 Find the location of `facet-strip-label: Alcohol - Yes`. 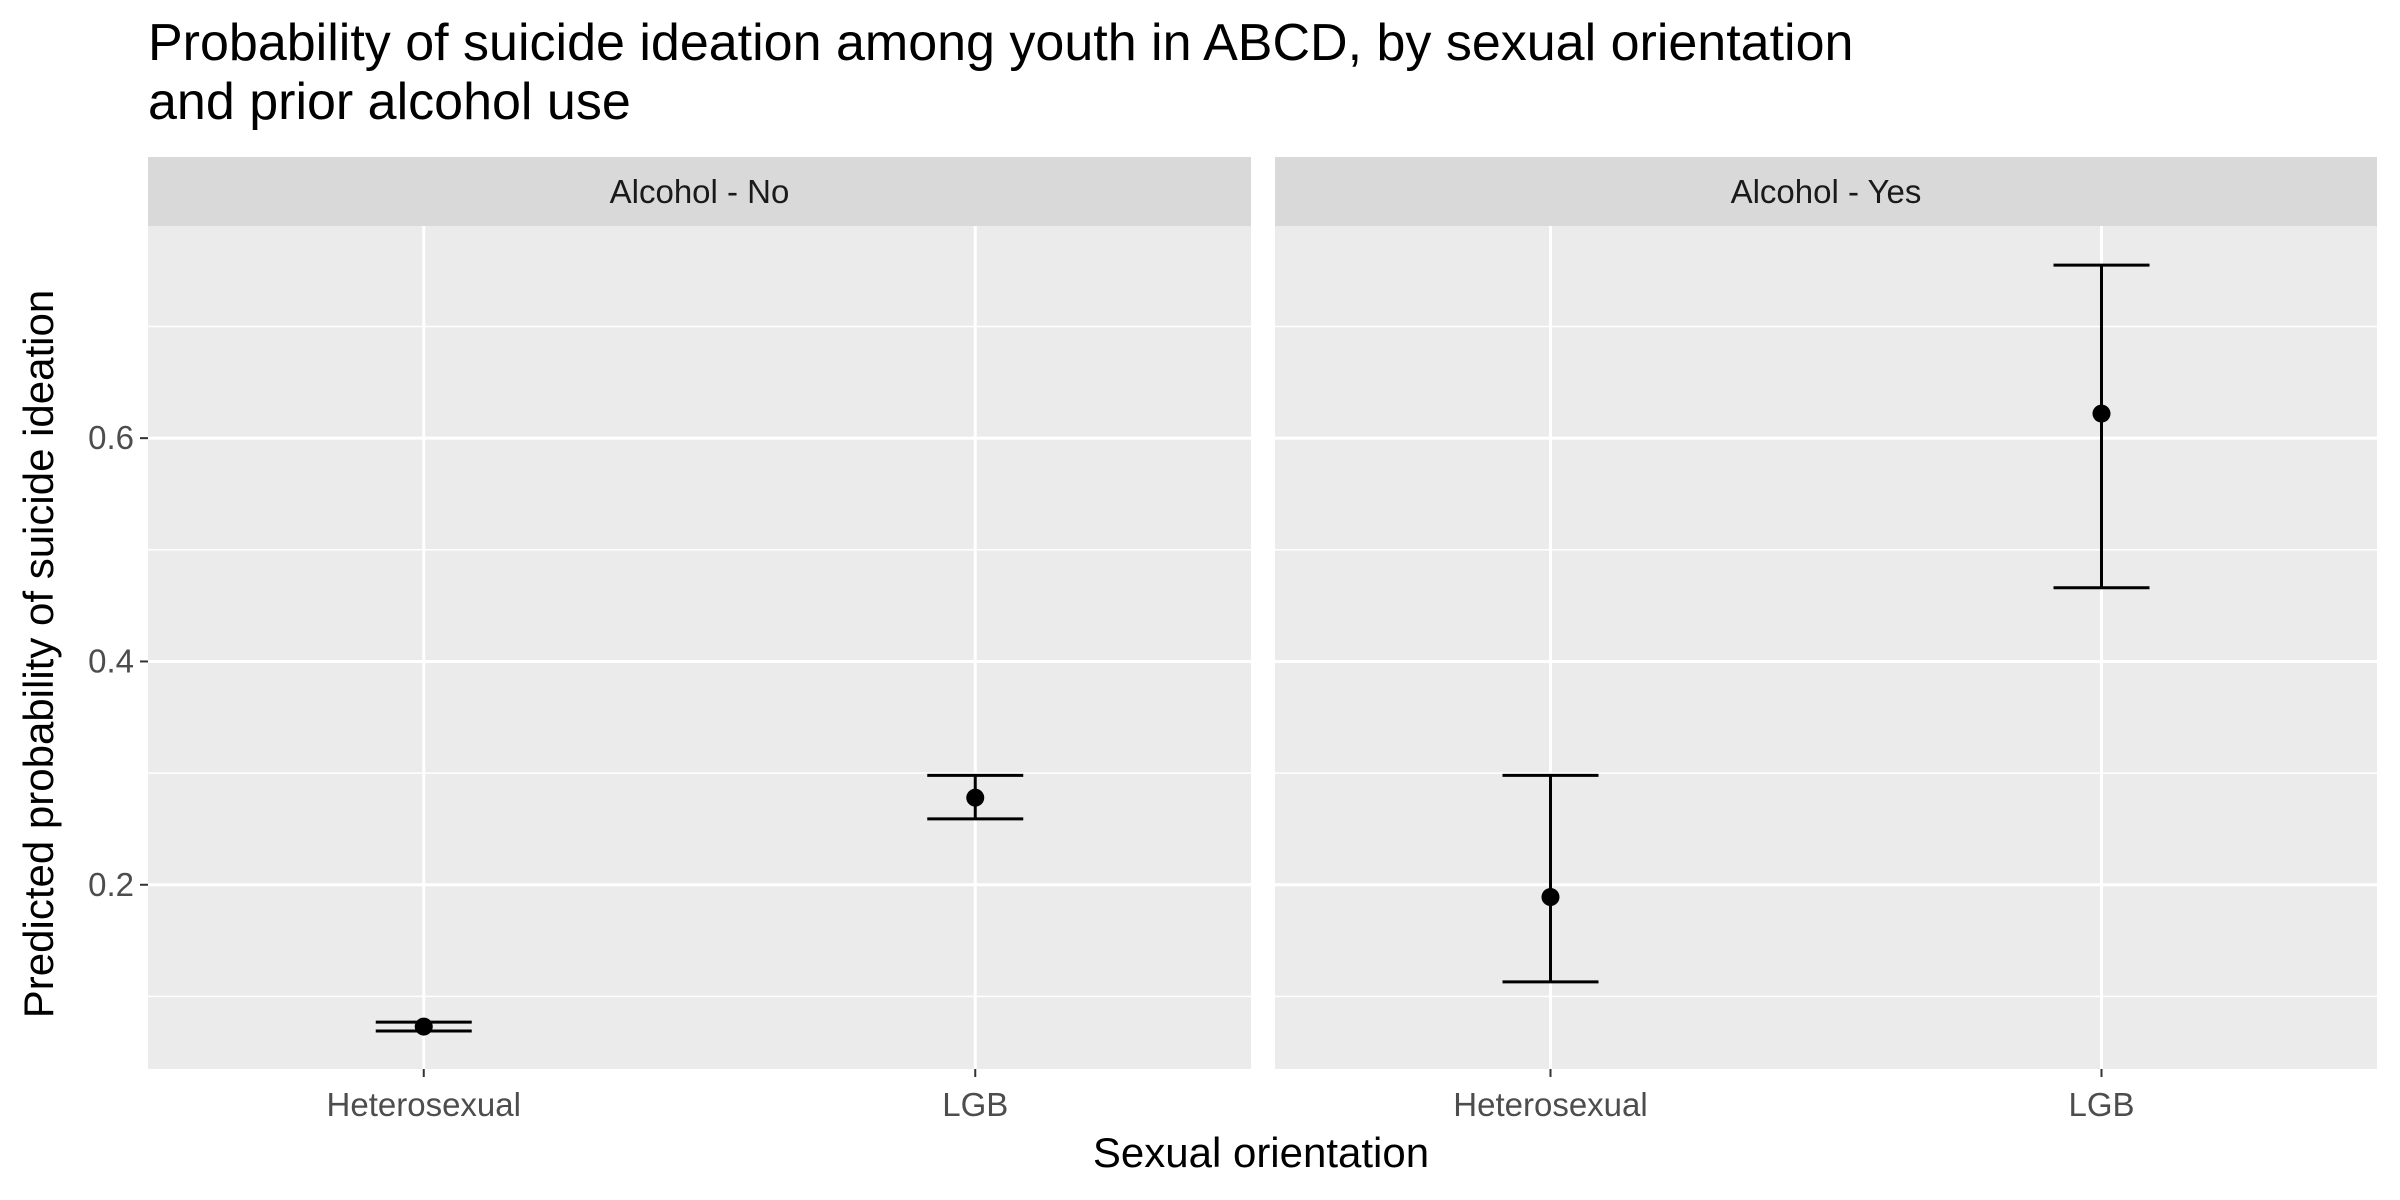

facet-strip-label: Alcohol - Yes is located at coordinates (1826, 191).